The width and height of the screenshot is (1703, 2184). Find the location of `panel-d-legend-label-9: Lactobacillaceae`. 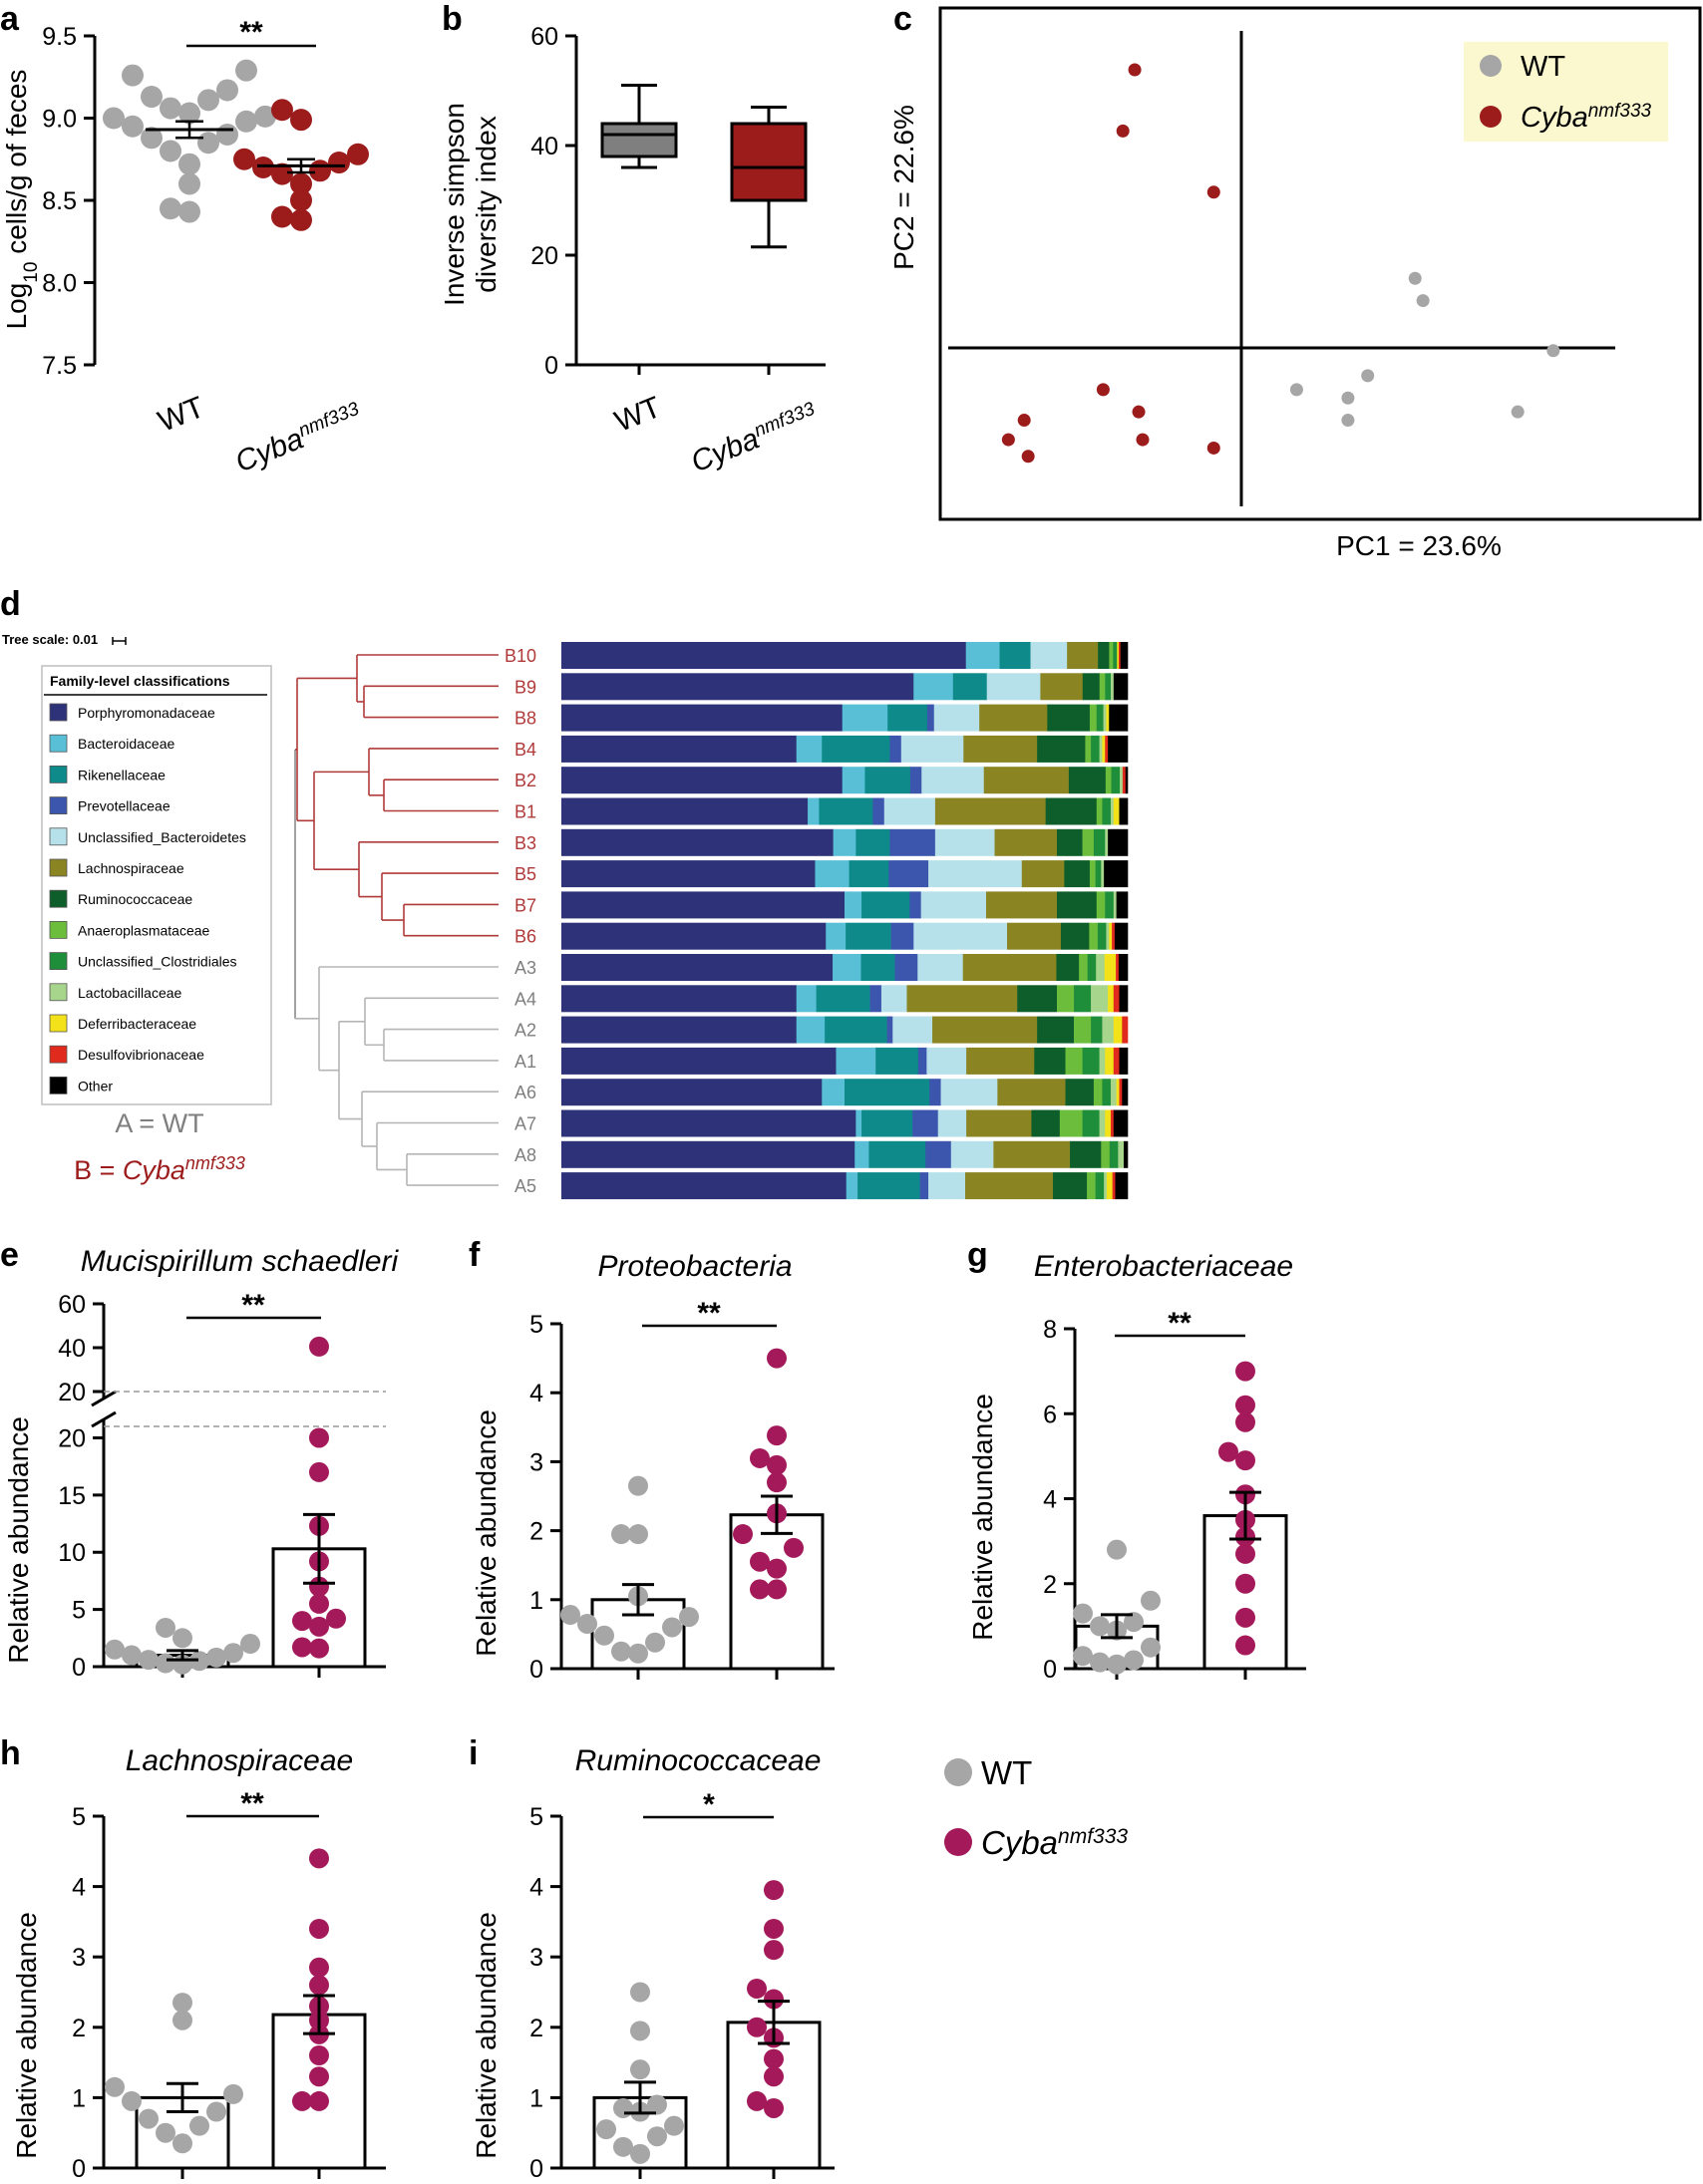

panel-d-legend-label-9: Lactobacillaceae is located at coordinates (130, 993).